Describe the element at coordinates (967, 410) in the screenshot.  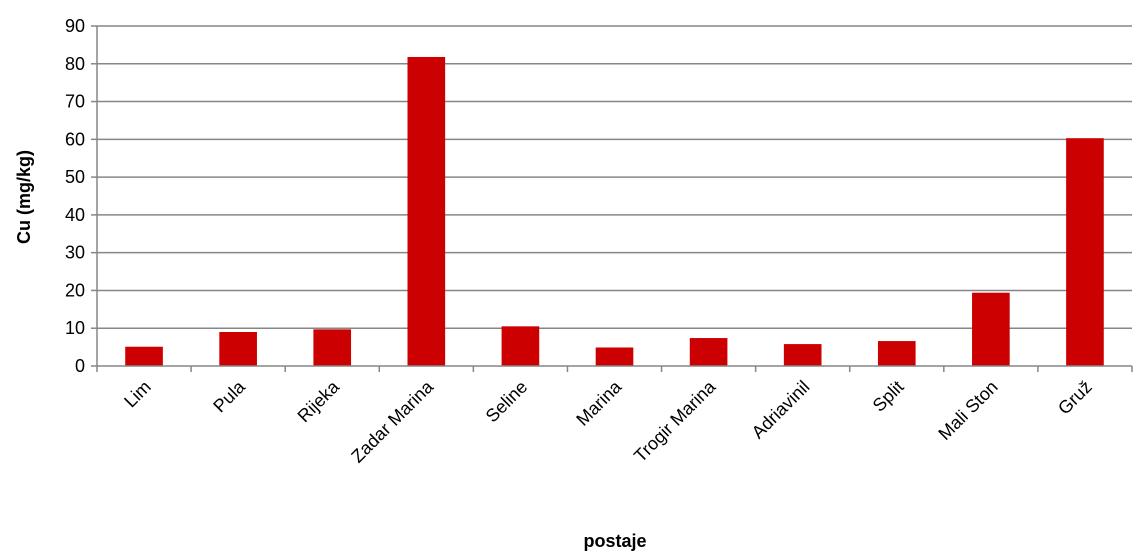
I see `x-tick-label: Mali Ston` at that location.